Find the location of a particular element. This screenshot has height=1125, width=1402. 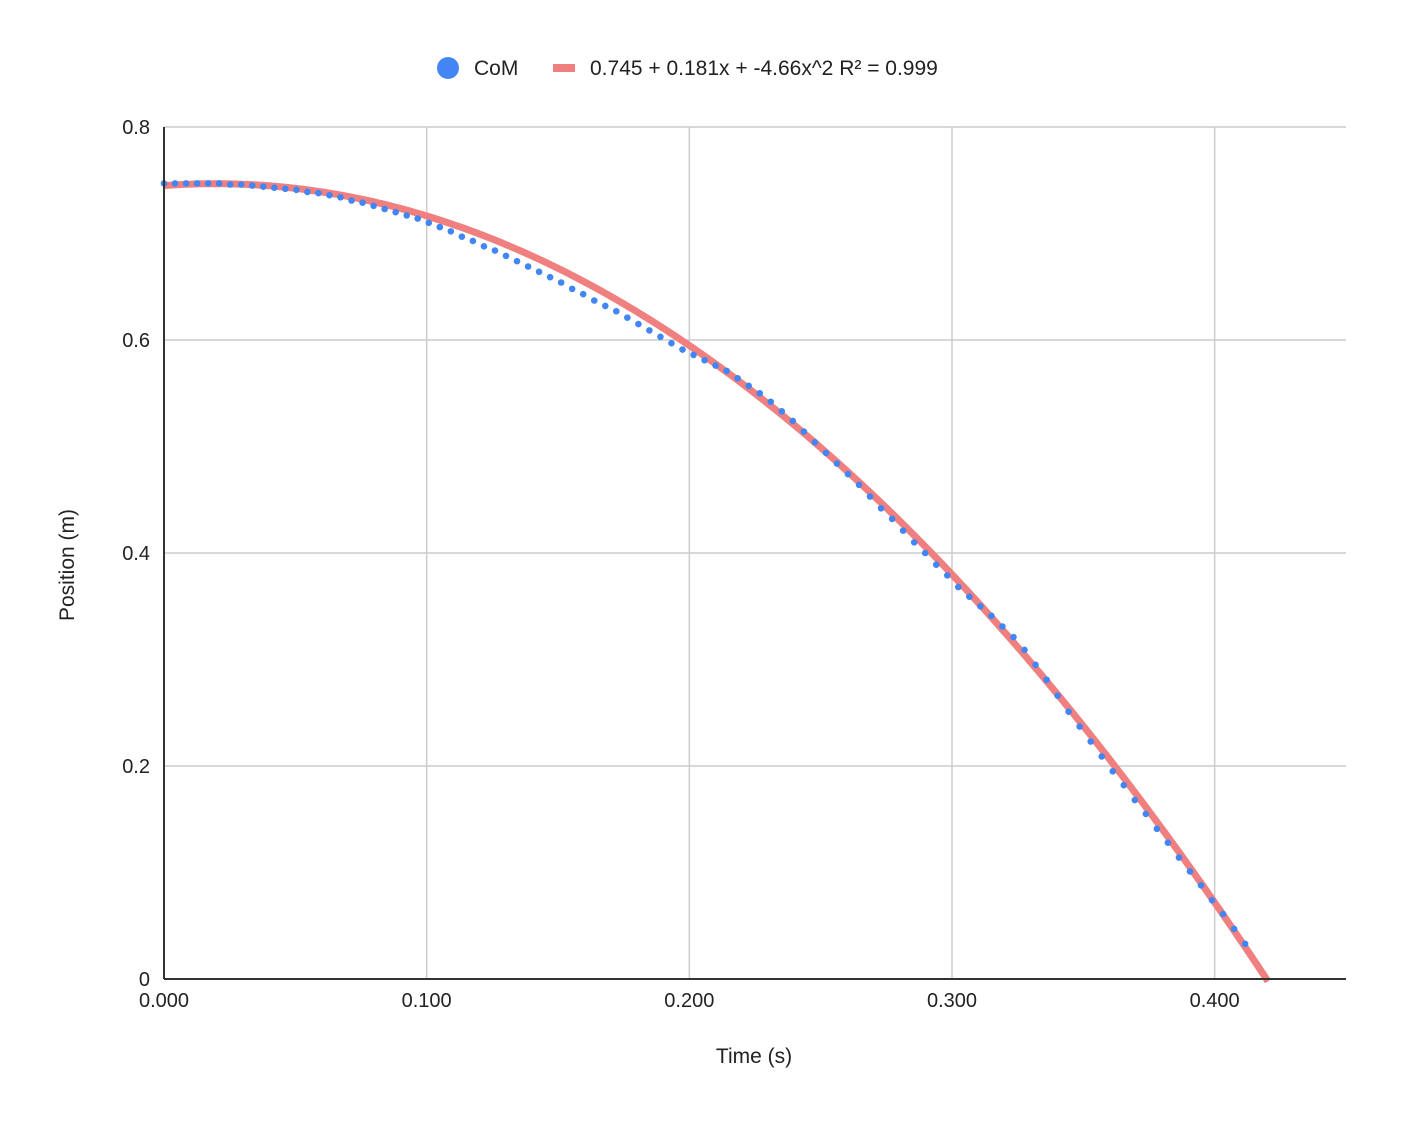

x-tick-label: 0.000 is located at coordinates (164, 1001).